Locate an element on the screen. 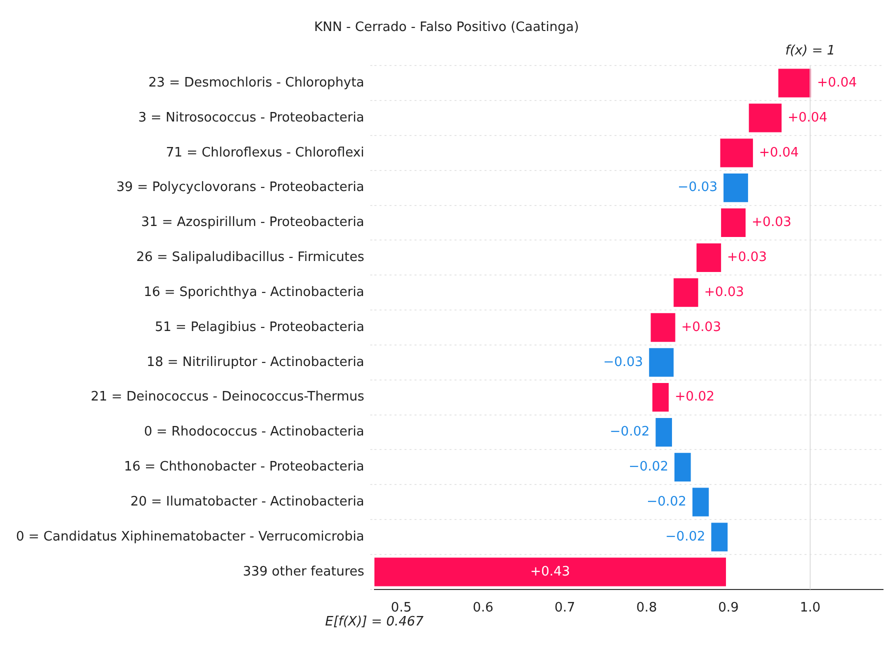 The image size is (887, 645). x-tick-label: 0.7 is located at coordinates (565, 608).